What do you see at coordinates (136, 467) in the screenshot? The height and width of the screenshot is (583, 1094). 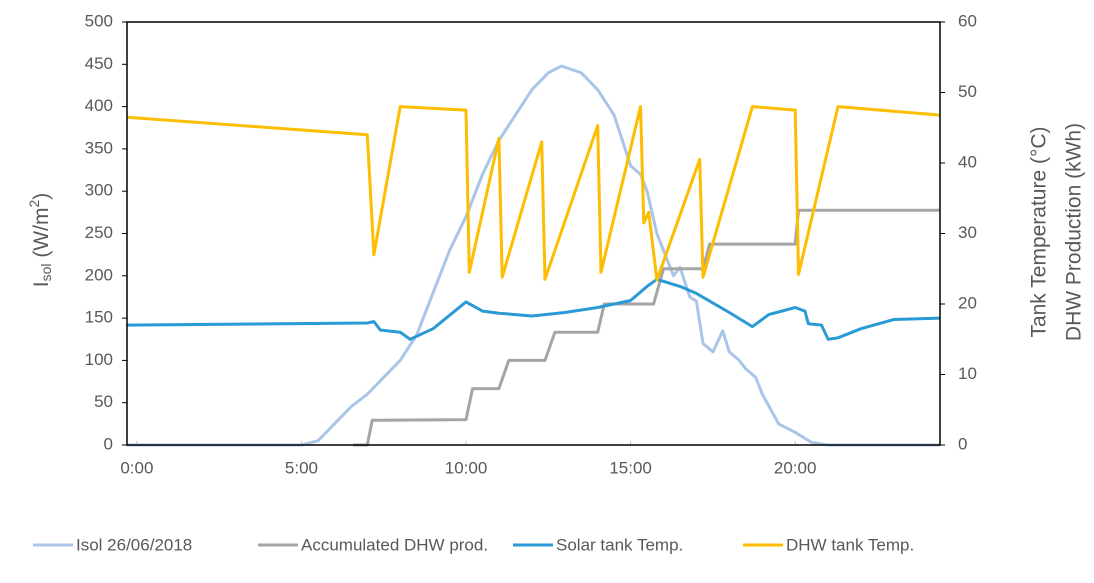 I see `x-tick-label: 0:00` at bounding box center [136, 467].